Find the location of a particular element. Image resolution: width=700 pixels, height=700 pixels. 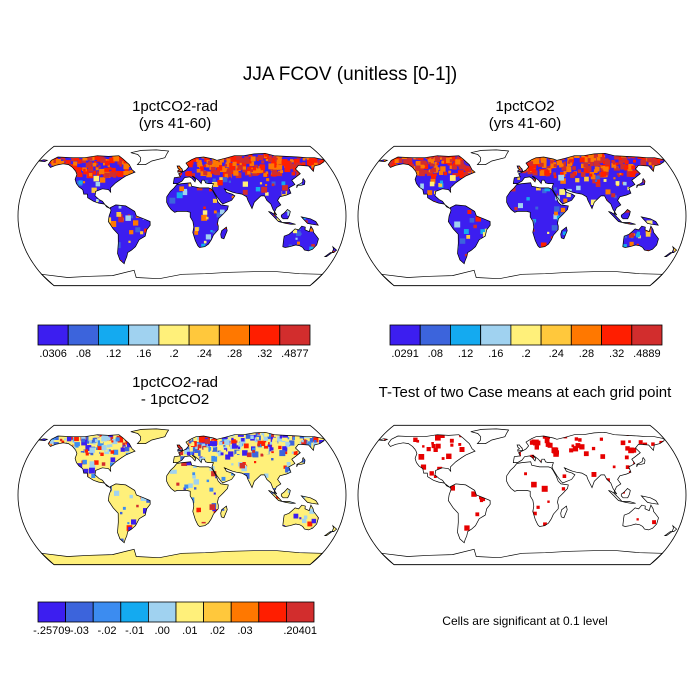

colorbar-swatch is located at coordinates (162, 612).